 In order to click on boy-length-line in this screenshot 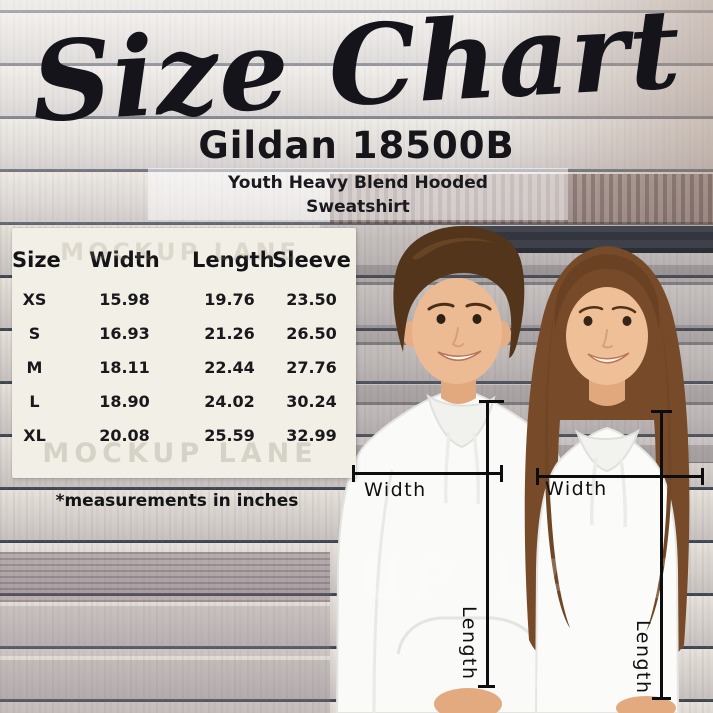, I will do `click(487, 544)`.